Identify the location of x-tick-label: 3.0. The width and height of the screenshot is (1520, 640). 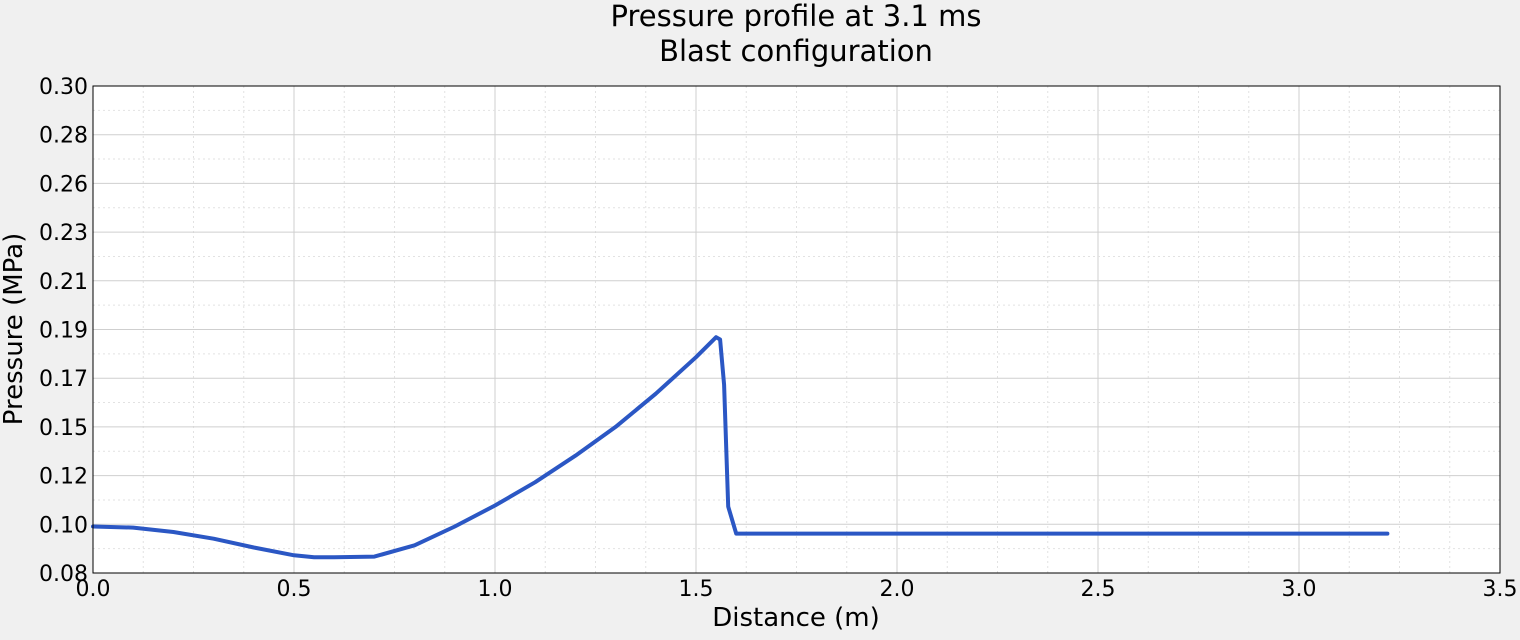
(1299, 589).